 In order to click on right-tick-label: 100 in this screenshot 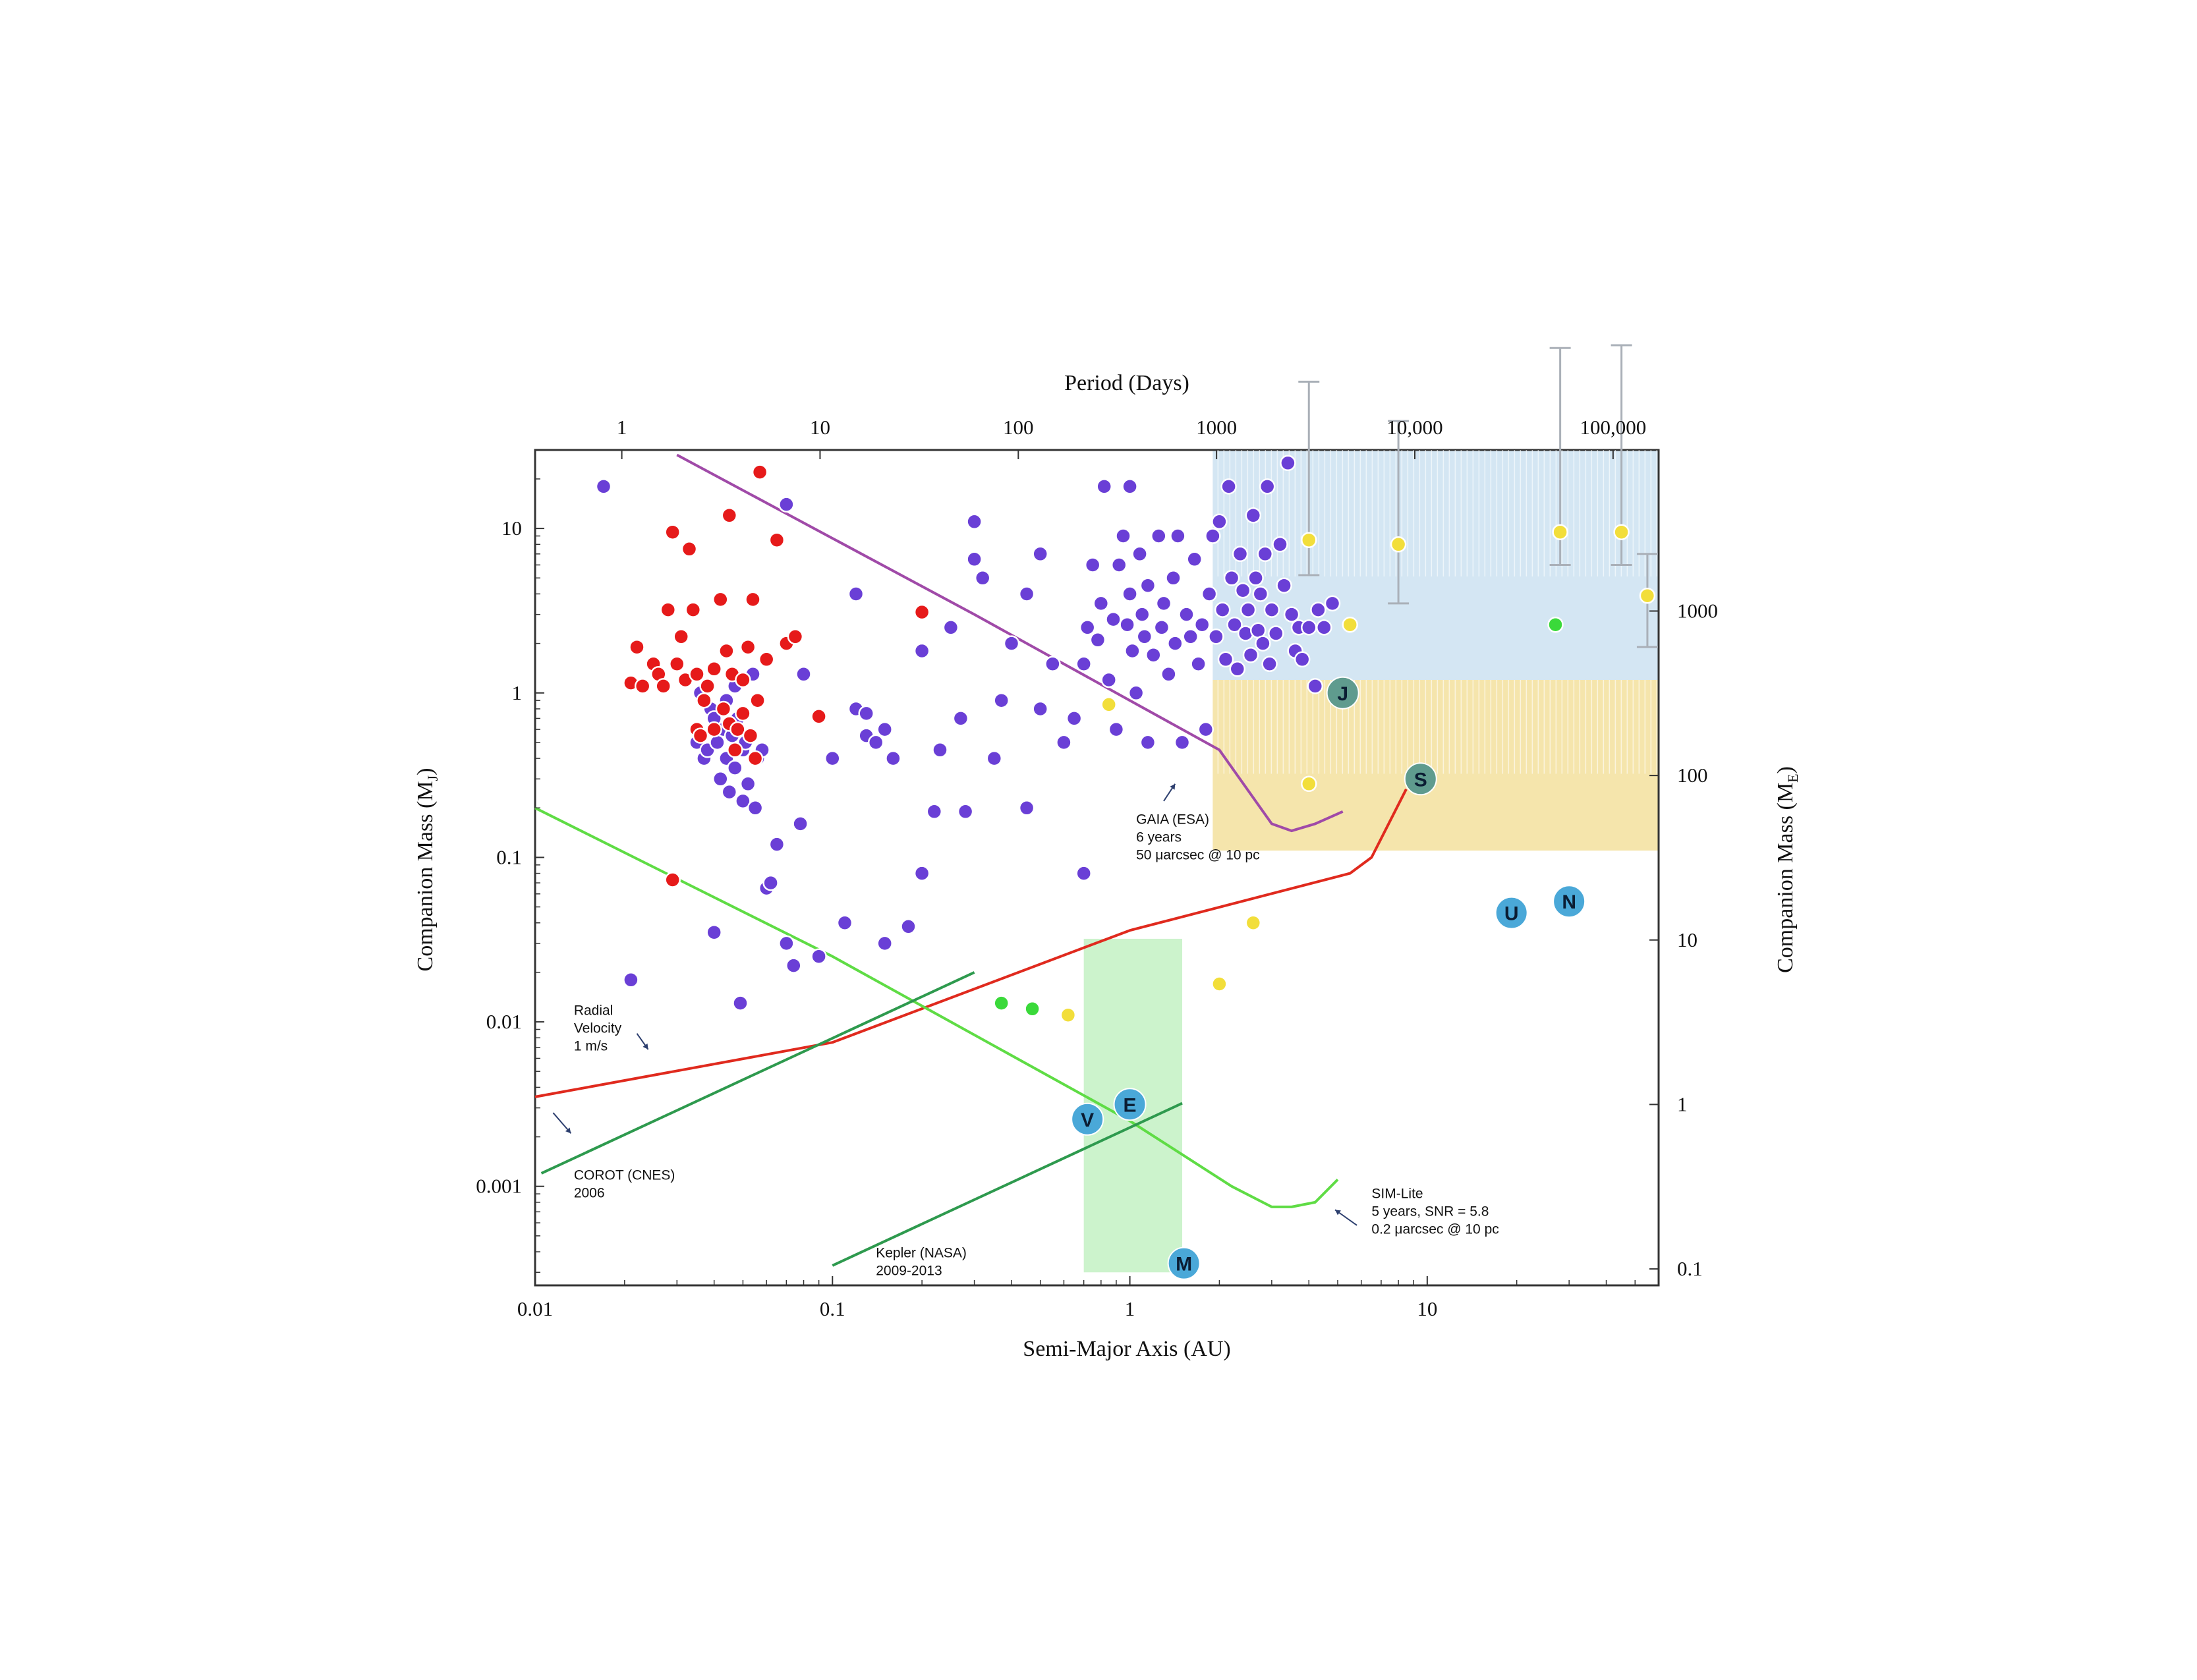, I will do `click(1692, 775)`.